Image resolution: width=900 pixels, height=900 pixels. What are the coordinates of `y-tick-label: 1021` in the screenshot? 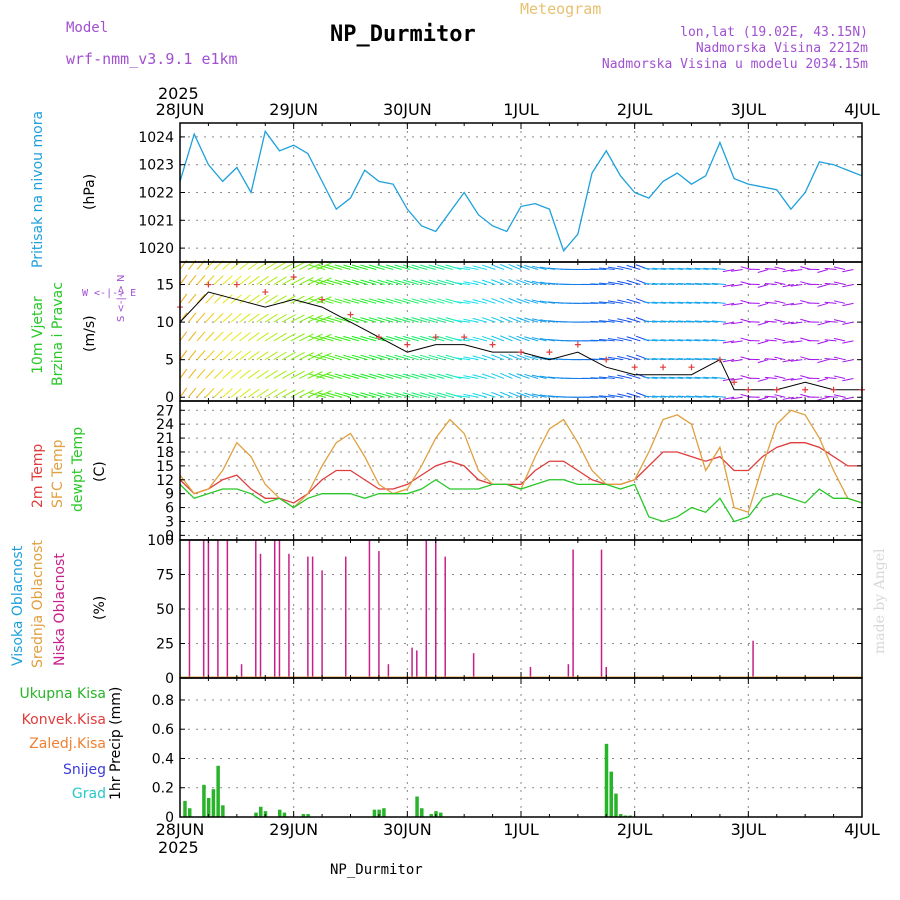 It's located at (156, 221).